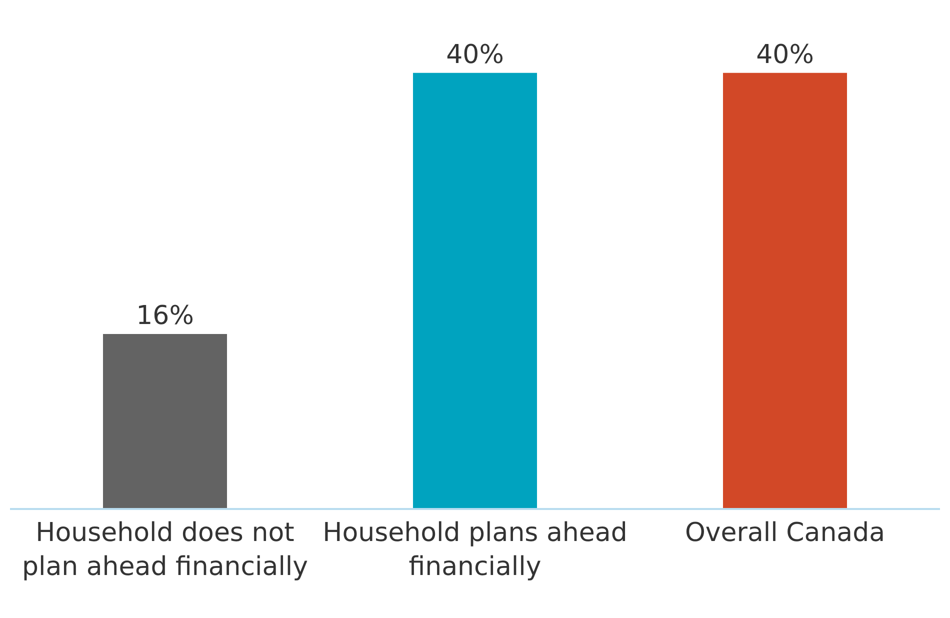 This screenshot has width=950, height=618. I want to click on x-tick-label: Household does not plan ahead financially, so click(165, 550).